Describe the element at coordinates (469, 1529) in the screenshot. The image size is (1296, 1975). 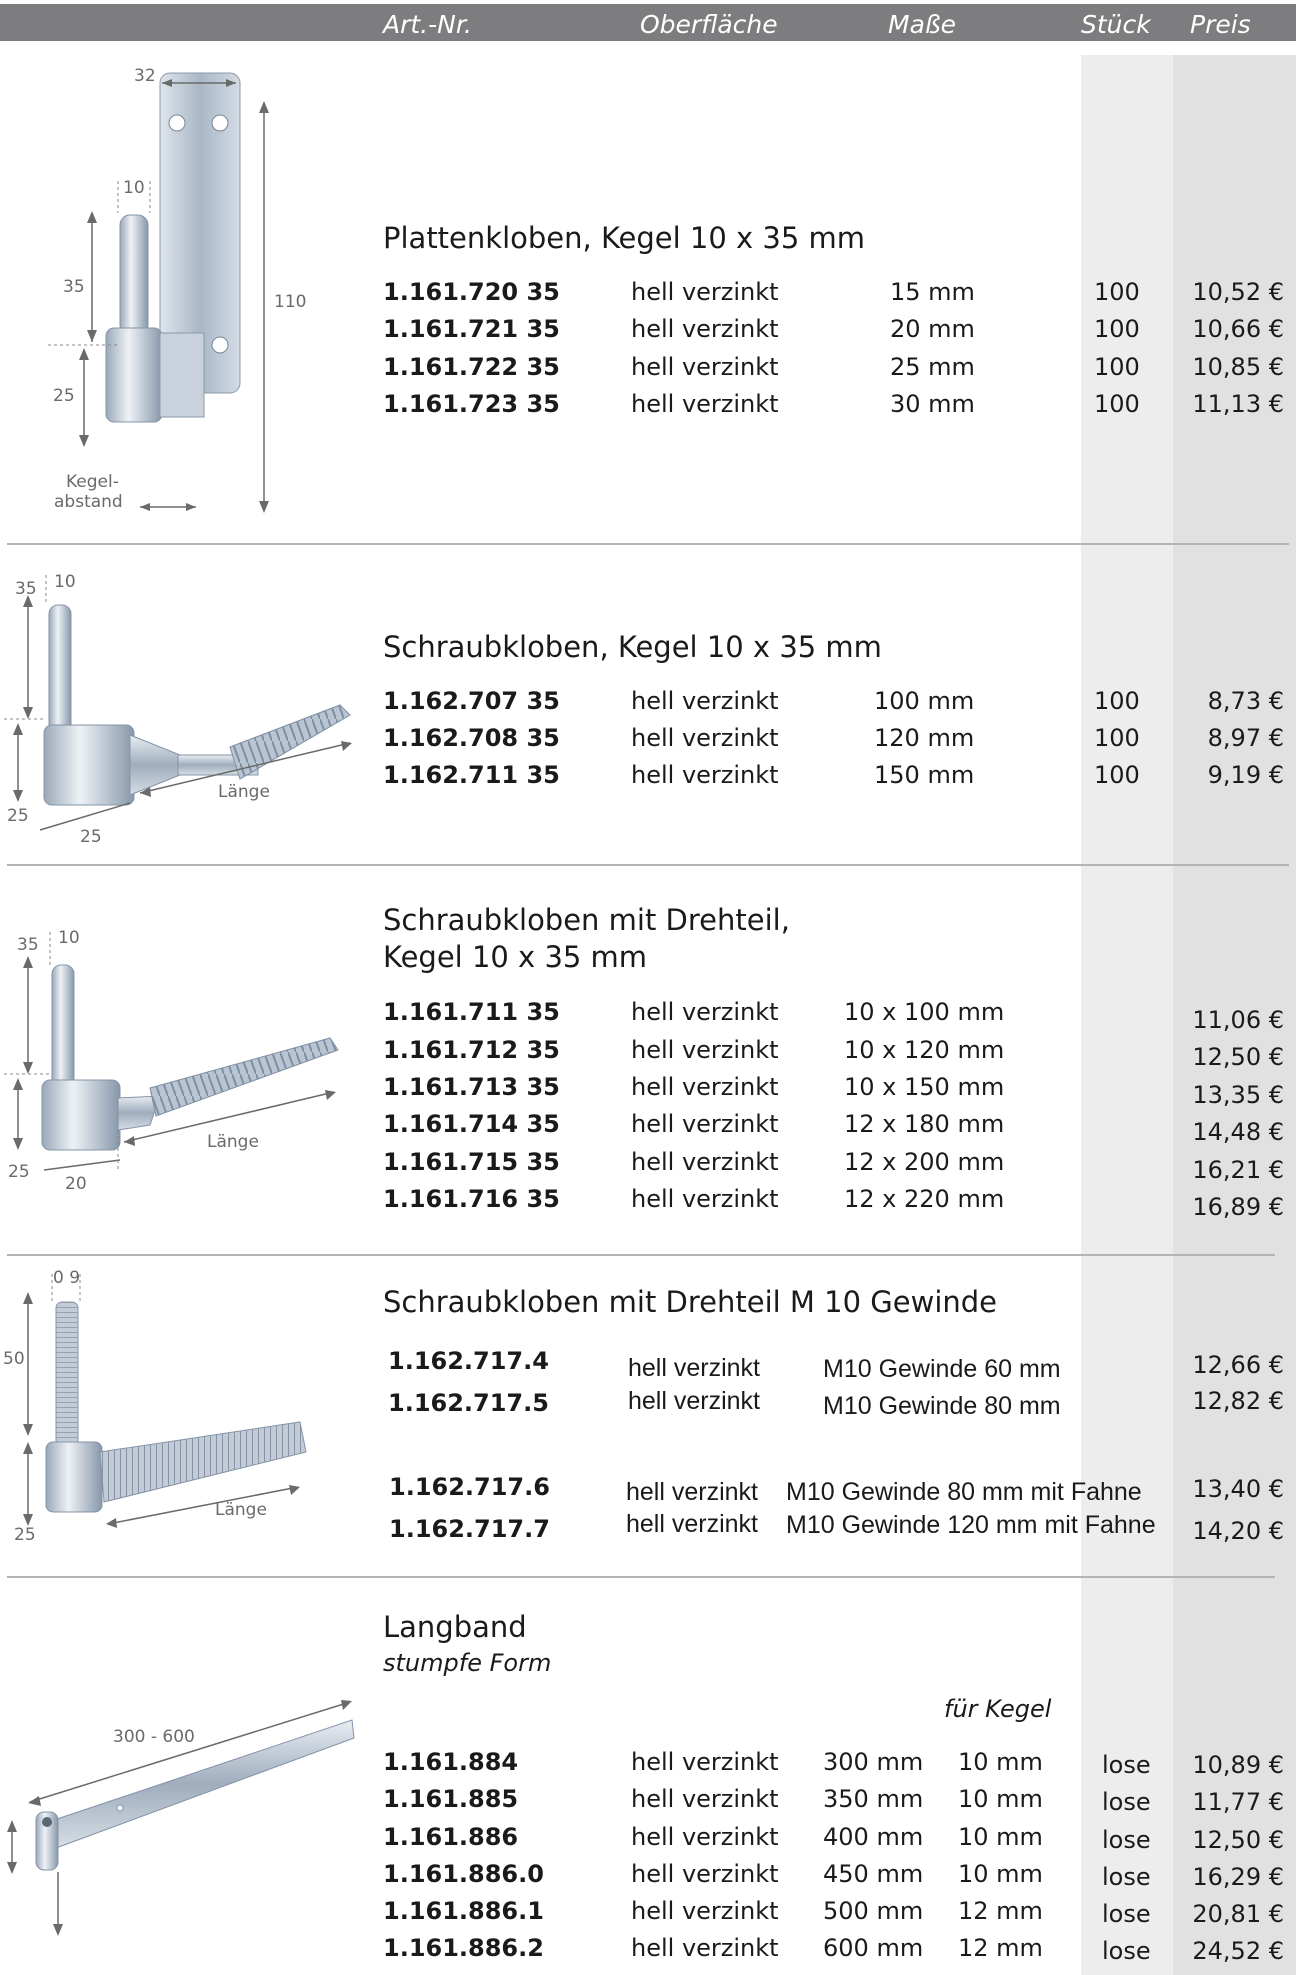
I see `article-number: 1.162.717.7` at that location.